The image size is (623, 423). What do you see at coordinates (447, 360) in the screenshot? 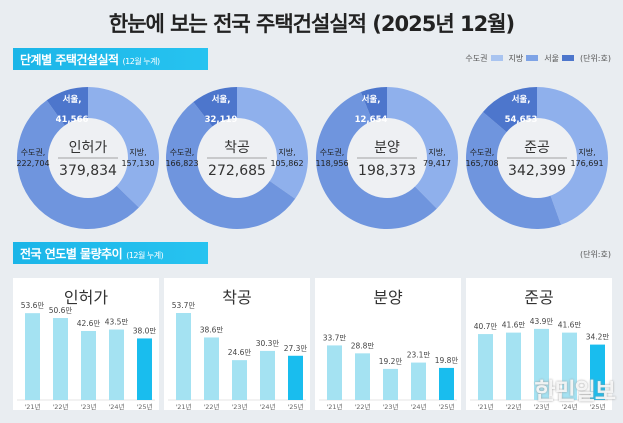
I see `bar-label: 19.8만` at bounding box center [447, 360].